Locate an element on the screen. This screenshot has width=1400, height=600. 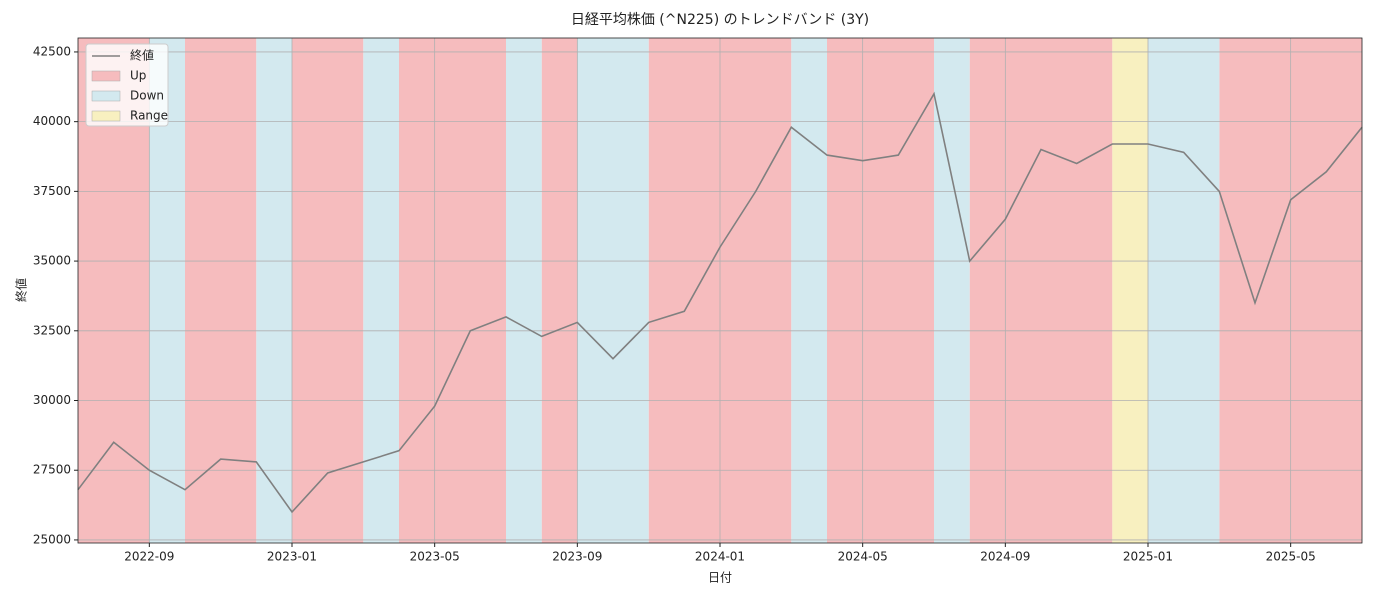
x-axis-label: 日付 is located at coordinates (720, 578).